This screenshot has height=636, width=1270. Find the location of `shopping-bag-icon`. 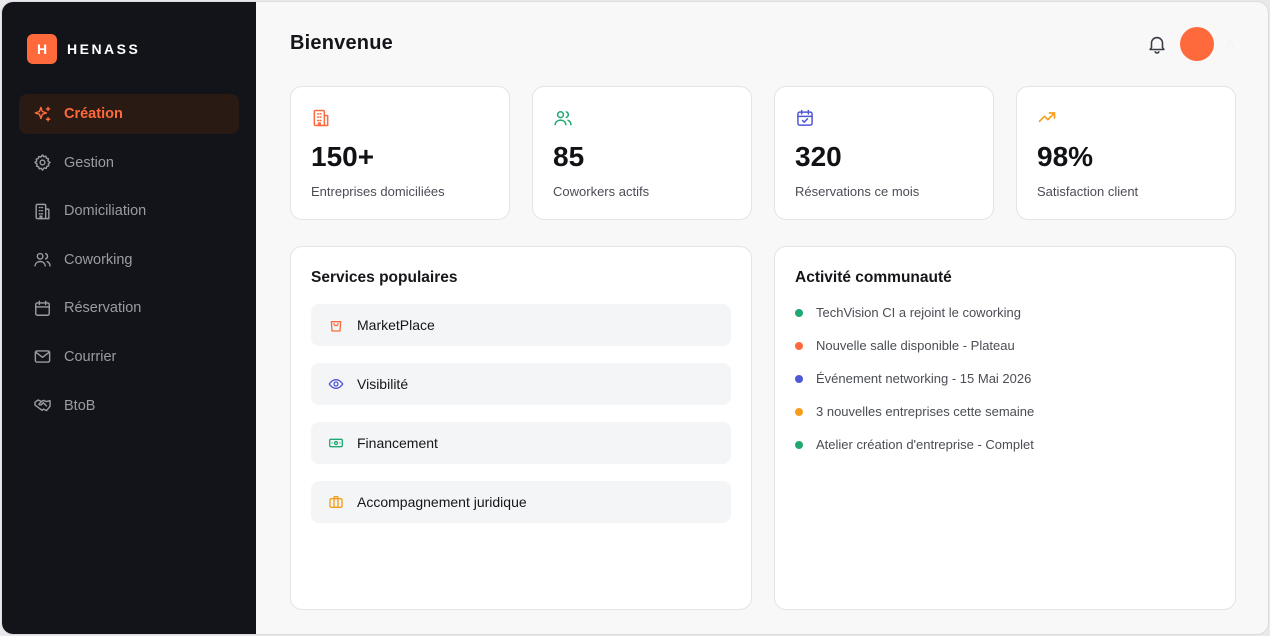

shopping-bag-icon is located at coordinates (336, 326).